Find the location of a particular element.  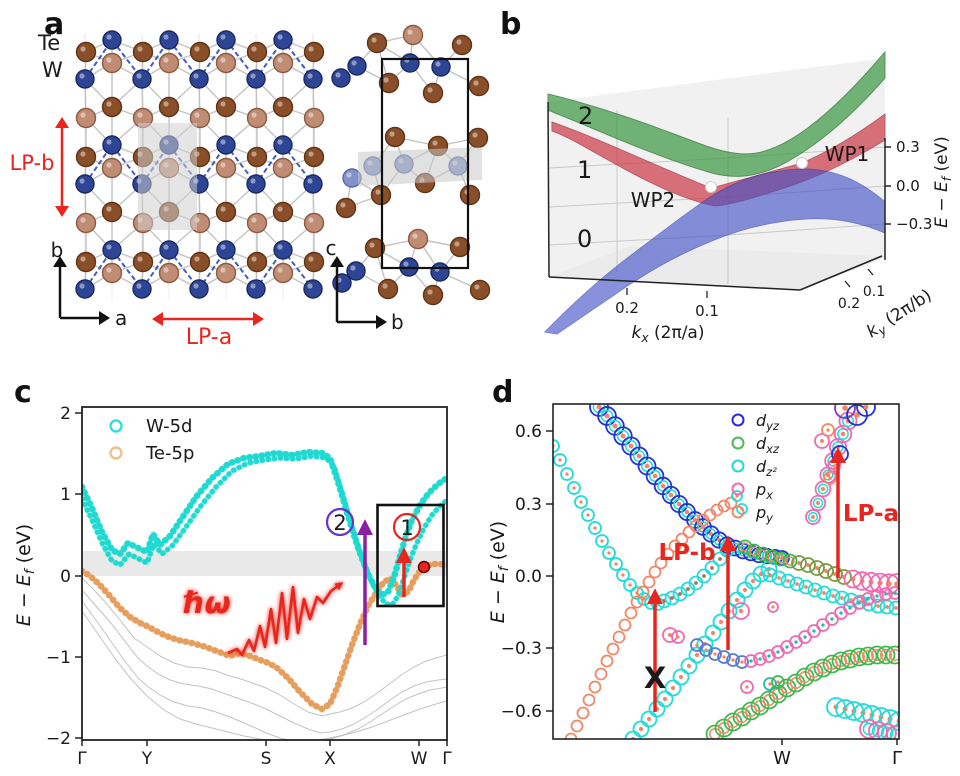

weyl-point-dot is located at coordinates (424, 567).